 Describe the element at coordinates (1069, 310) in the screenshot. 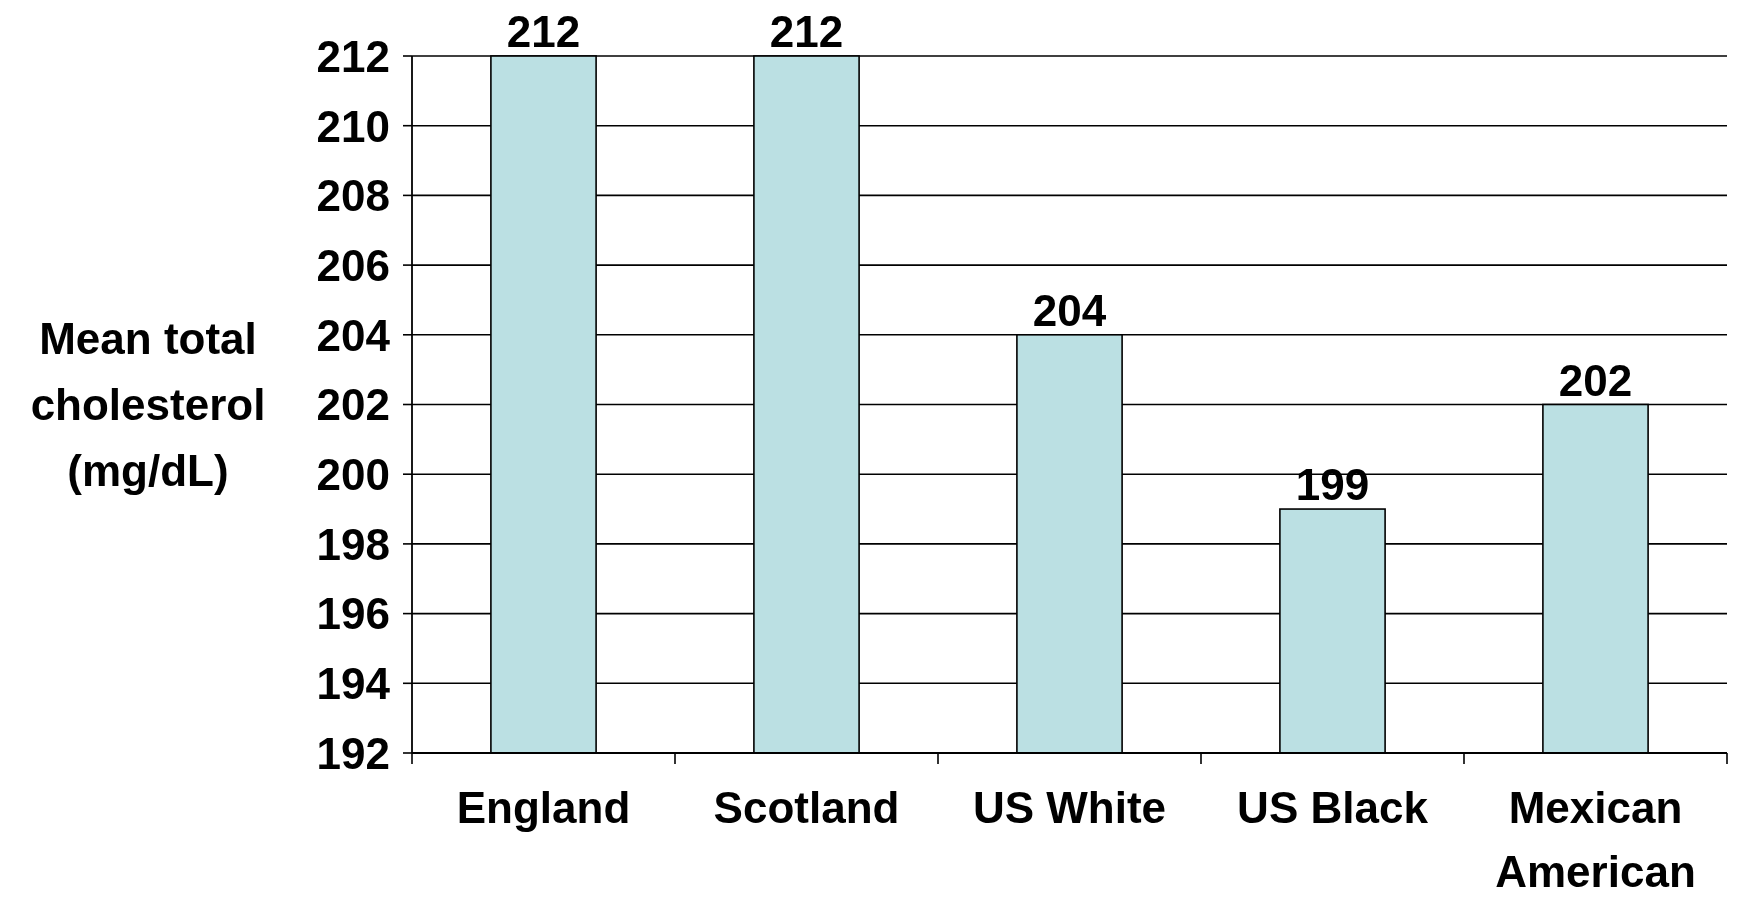

I see `data-label: 204` at that location.